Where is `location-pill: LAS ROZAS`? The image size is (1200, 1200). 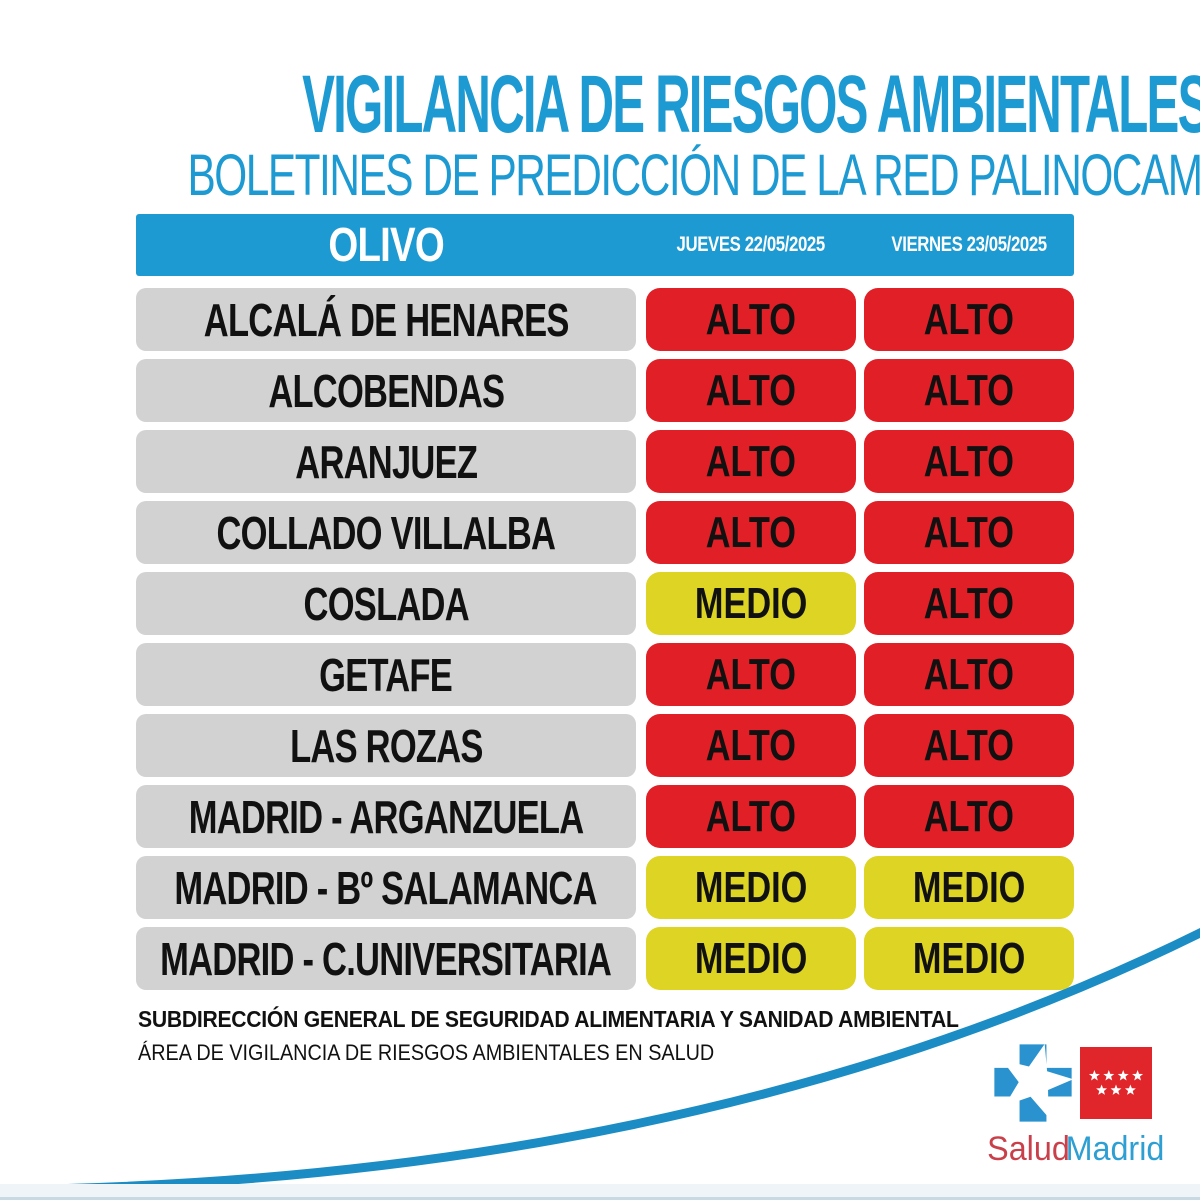 location-pill: LAS ROZAS is located at coordinates (386, 745).